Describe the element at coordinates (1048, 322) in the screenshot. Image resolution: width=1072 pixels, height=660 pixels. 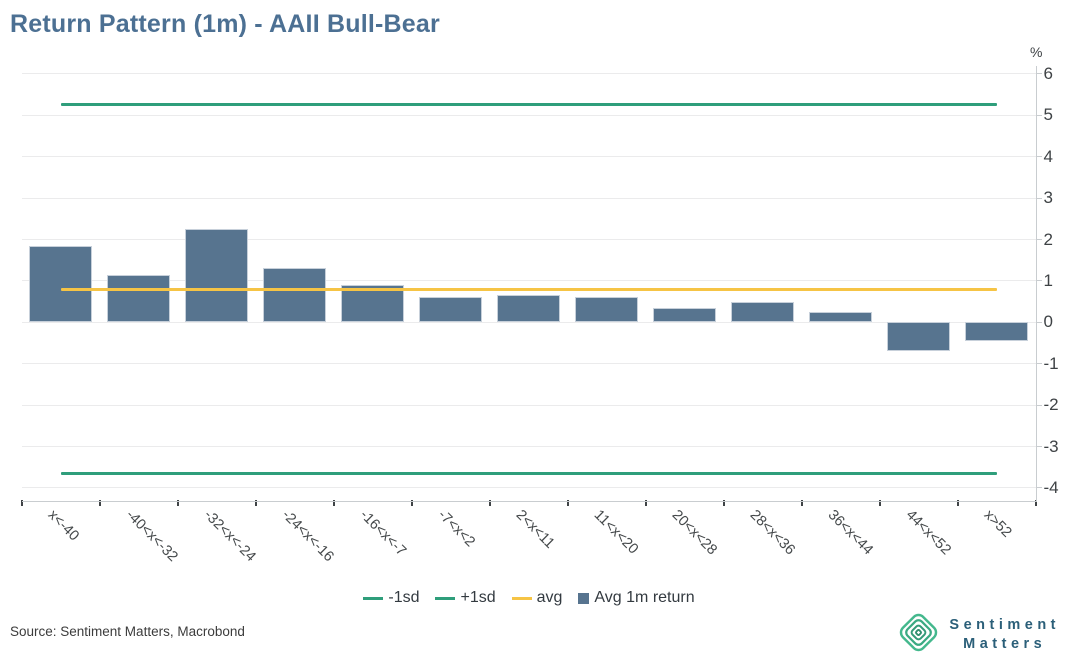
I see `y-tick-label: 0` at that location.